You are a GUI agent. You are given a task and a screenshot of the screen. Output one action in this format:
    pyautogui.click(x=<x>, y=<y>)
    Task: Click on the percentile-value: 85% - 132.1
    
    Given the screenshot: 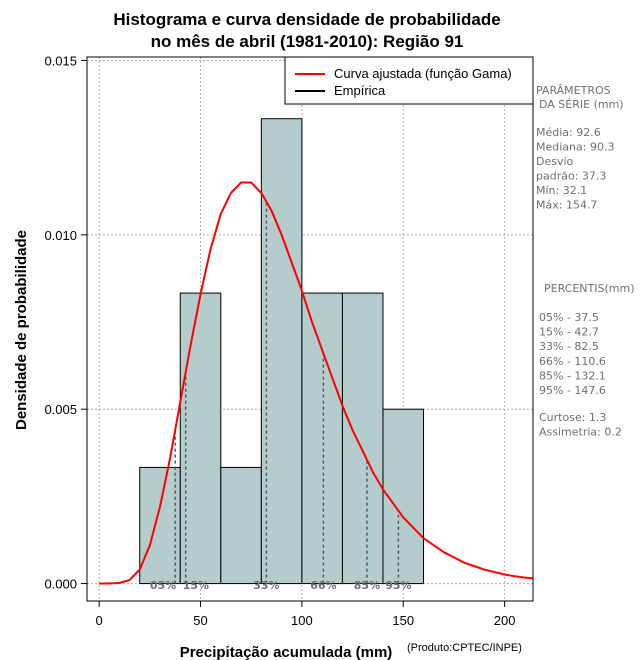 What is the action you would take?
    pyautogui.click(x=572, y=375)
    